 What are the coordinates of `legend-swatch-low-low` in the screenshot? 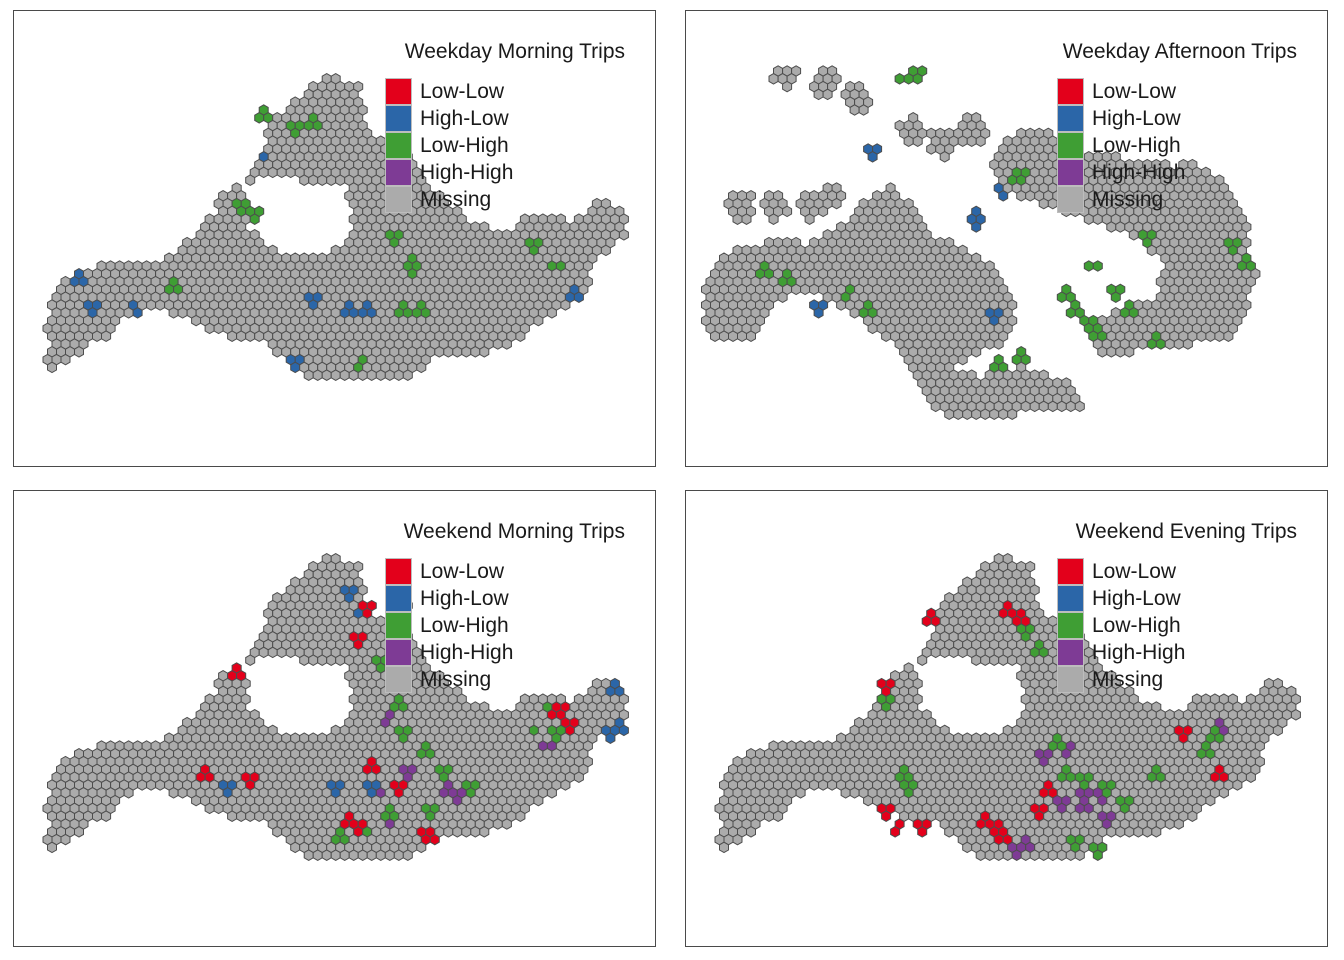 It's located at (1070, 571).